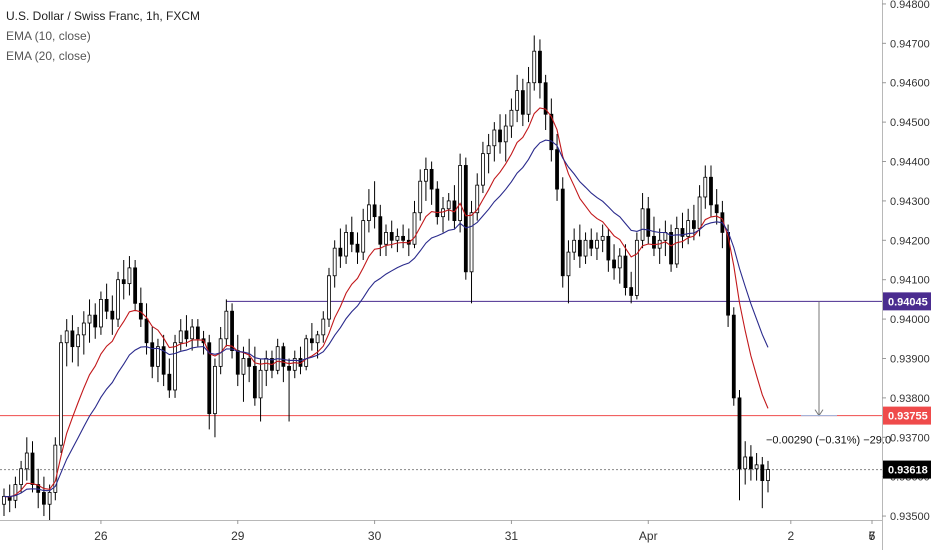  What do you see at coordinates (910, 163) in the screenshot?
I see `y-tick-label: 0.94400` at bounding box center [910, 163].